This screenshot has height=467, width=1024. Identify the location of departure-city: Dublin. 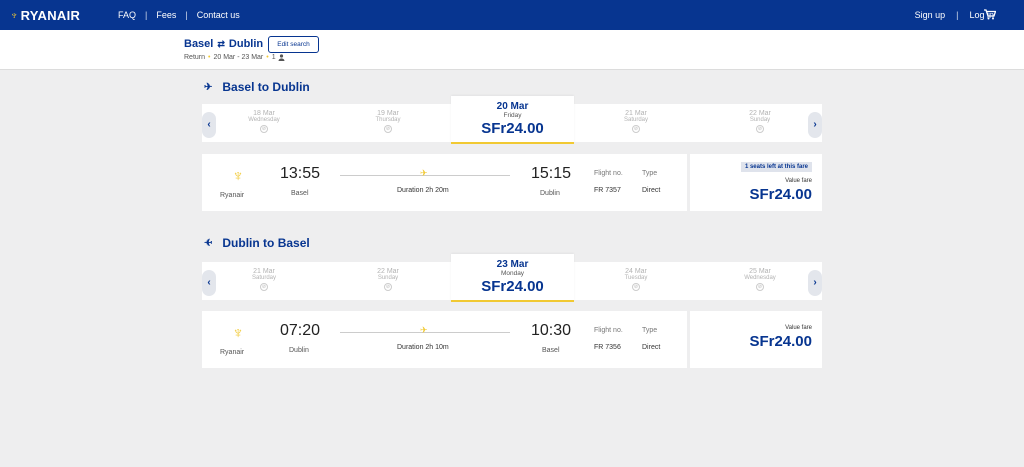
(299, 350).